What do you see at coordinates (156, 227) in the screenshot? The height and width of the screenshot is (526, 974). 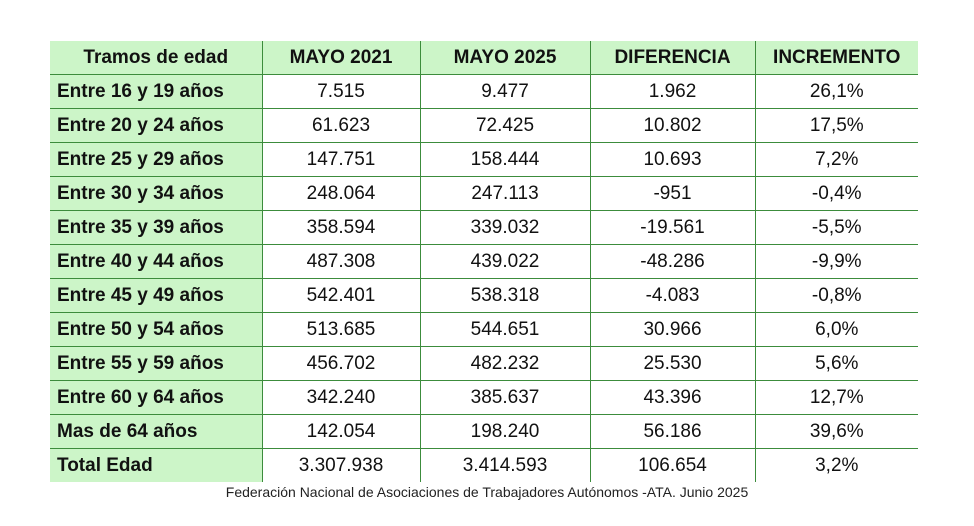 I see `row-label: Entre 35 y 39 años` at bounding box center [156, 227].